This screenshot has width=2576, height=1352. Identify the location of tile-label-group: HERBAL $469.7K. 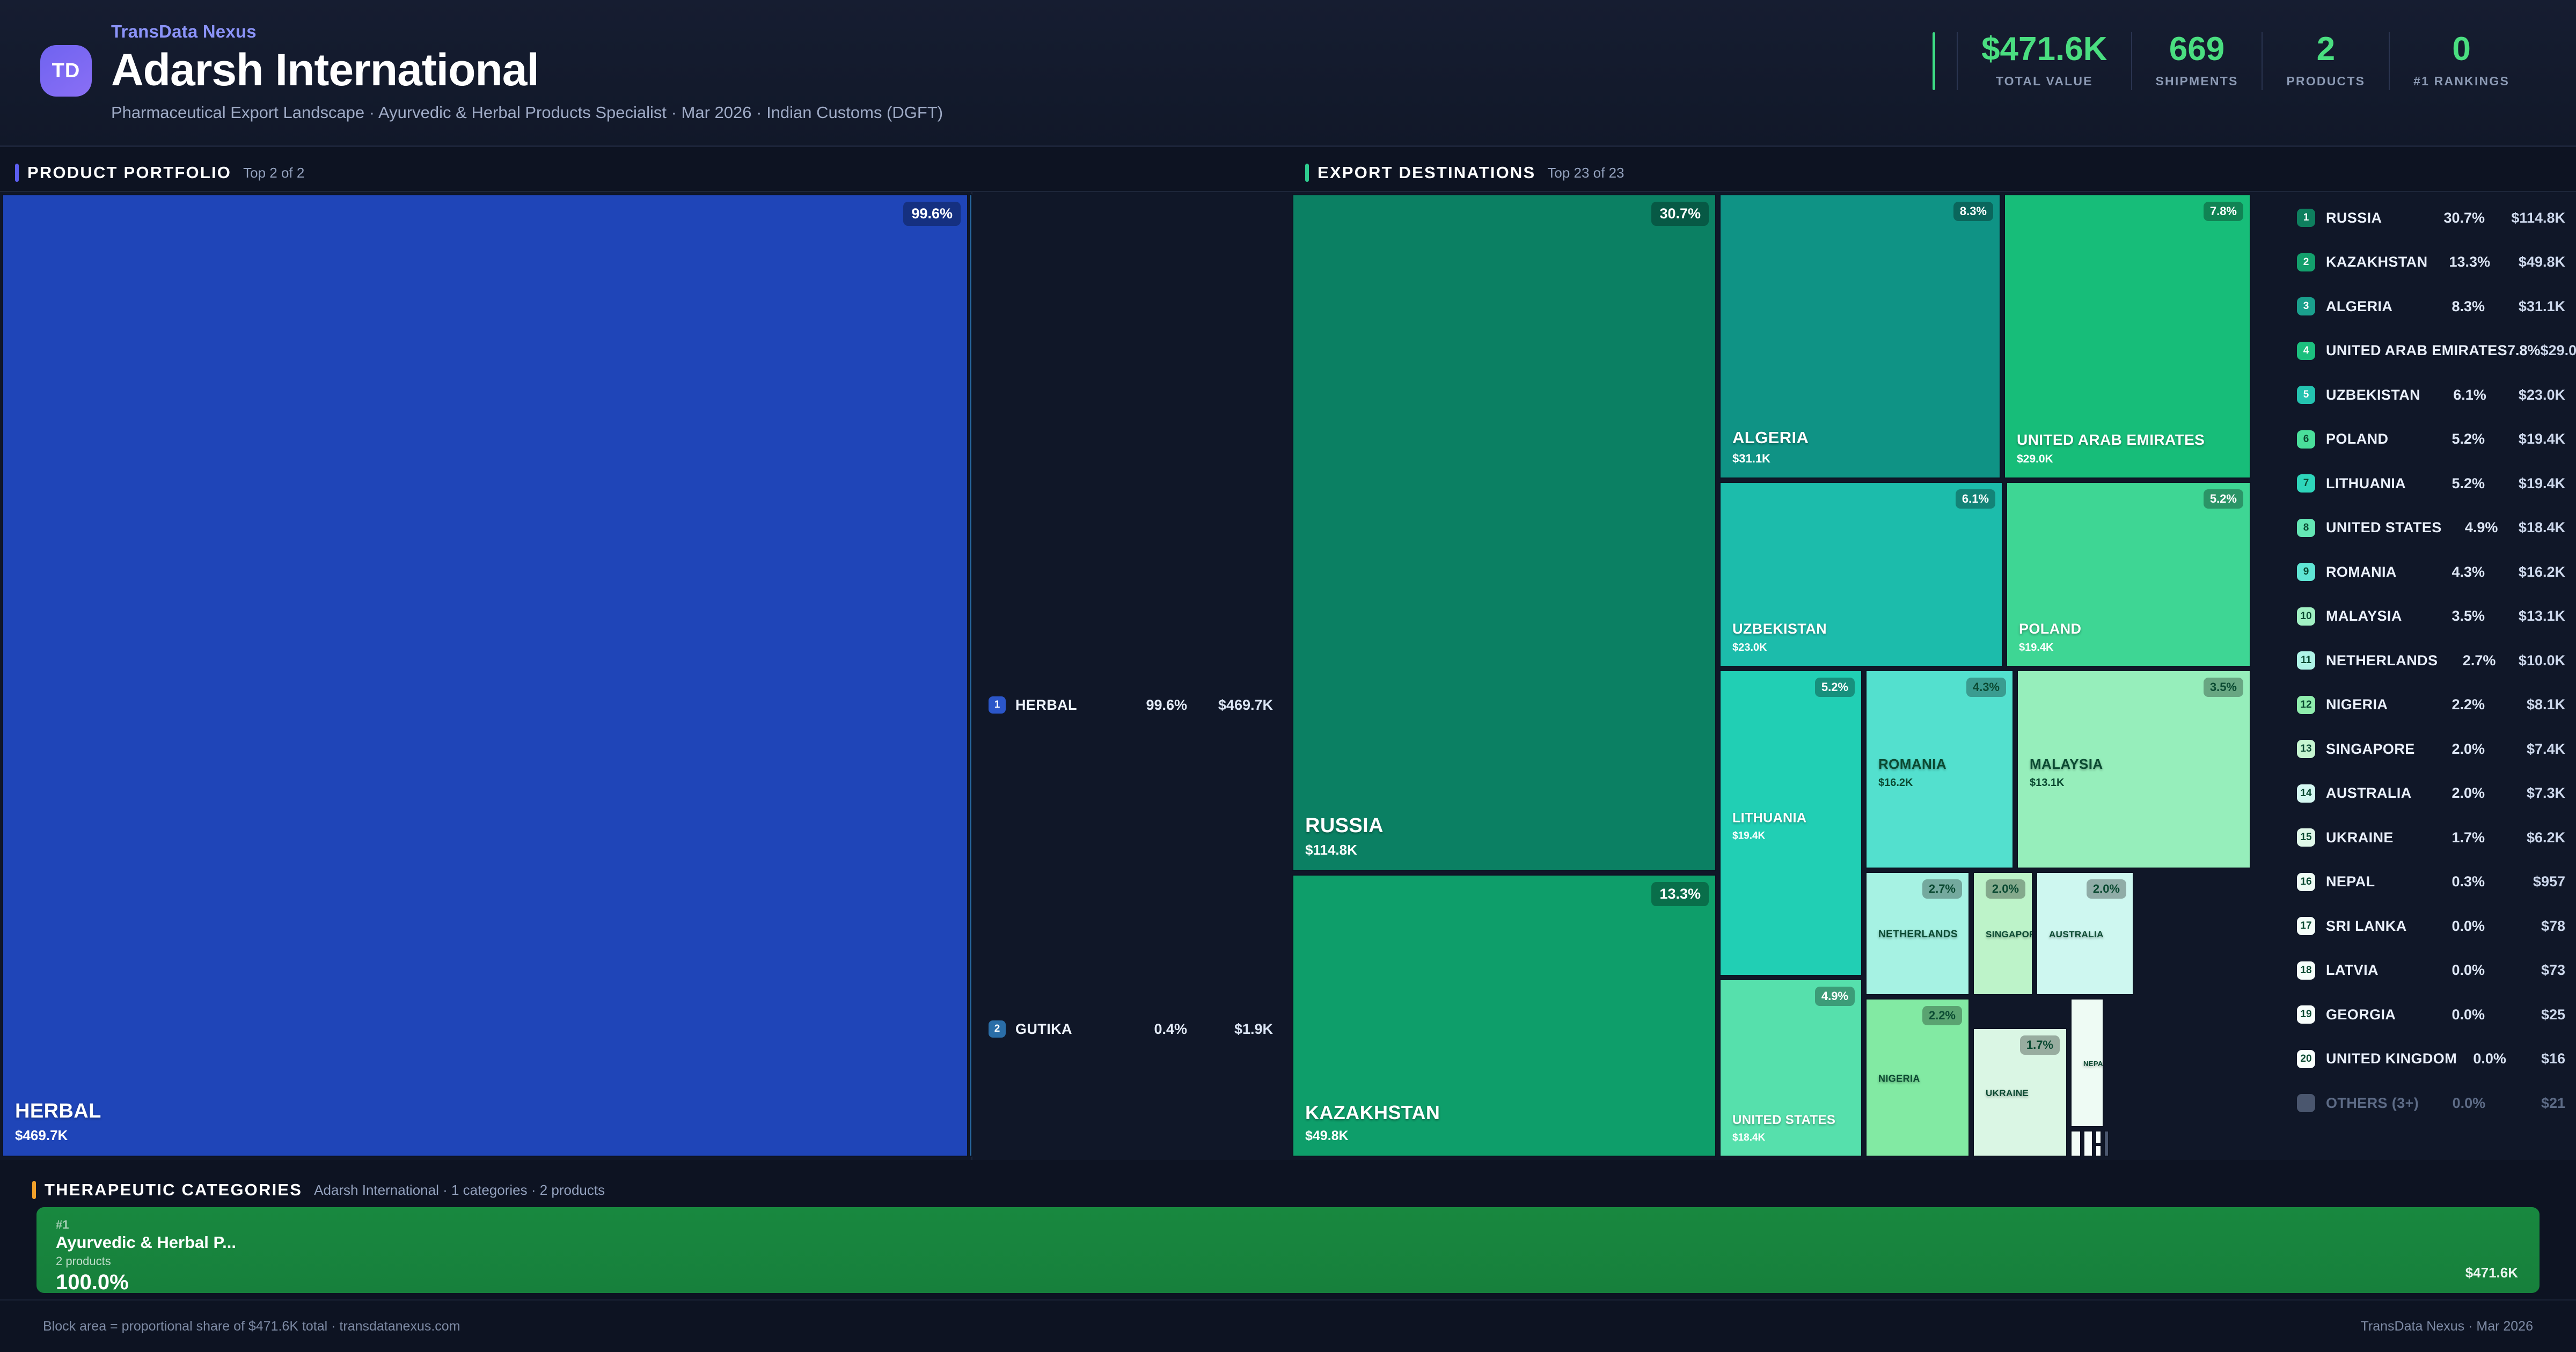
(58, 1122).